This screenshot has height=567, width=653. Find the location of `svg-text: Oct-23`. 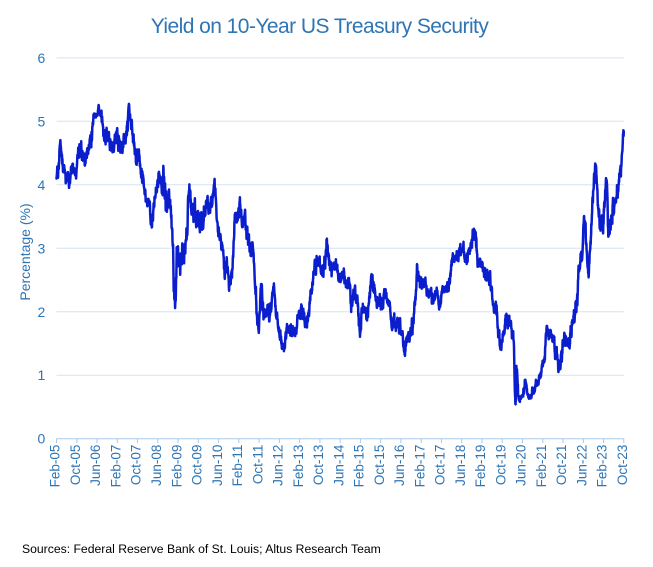

svg-text: Oct-23 is located at coordinates (622, 465).